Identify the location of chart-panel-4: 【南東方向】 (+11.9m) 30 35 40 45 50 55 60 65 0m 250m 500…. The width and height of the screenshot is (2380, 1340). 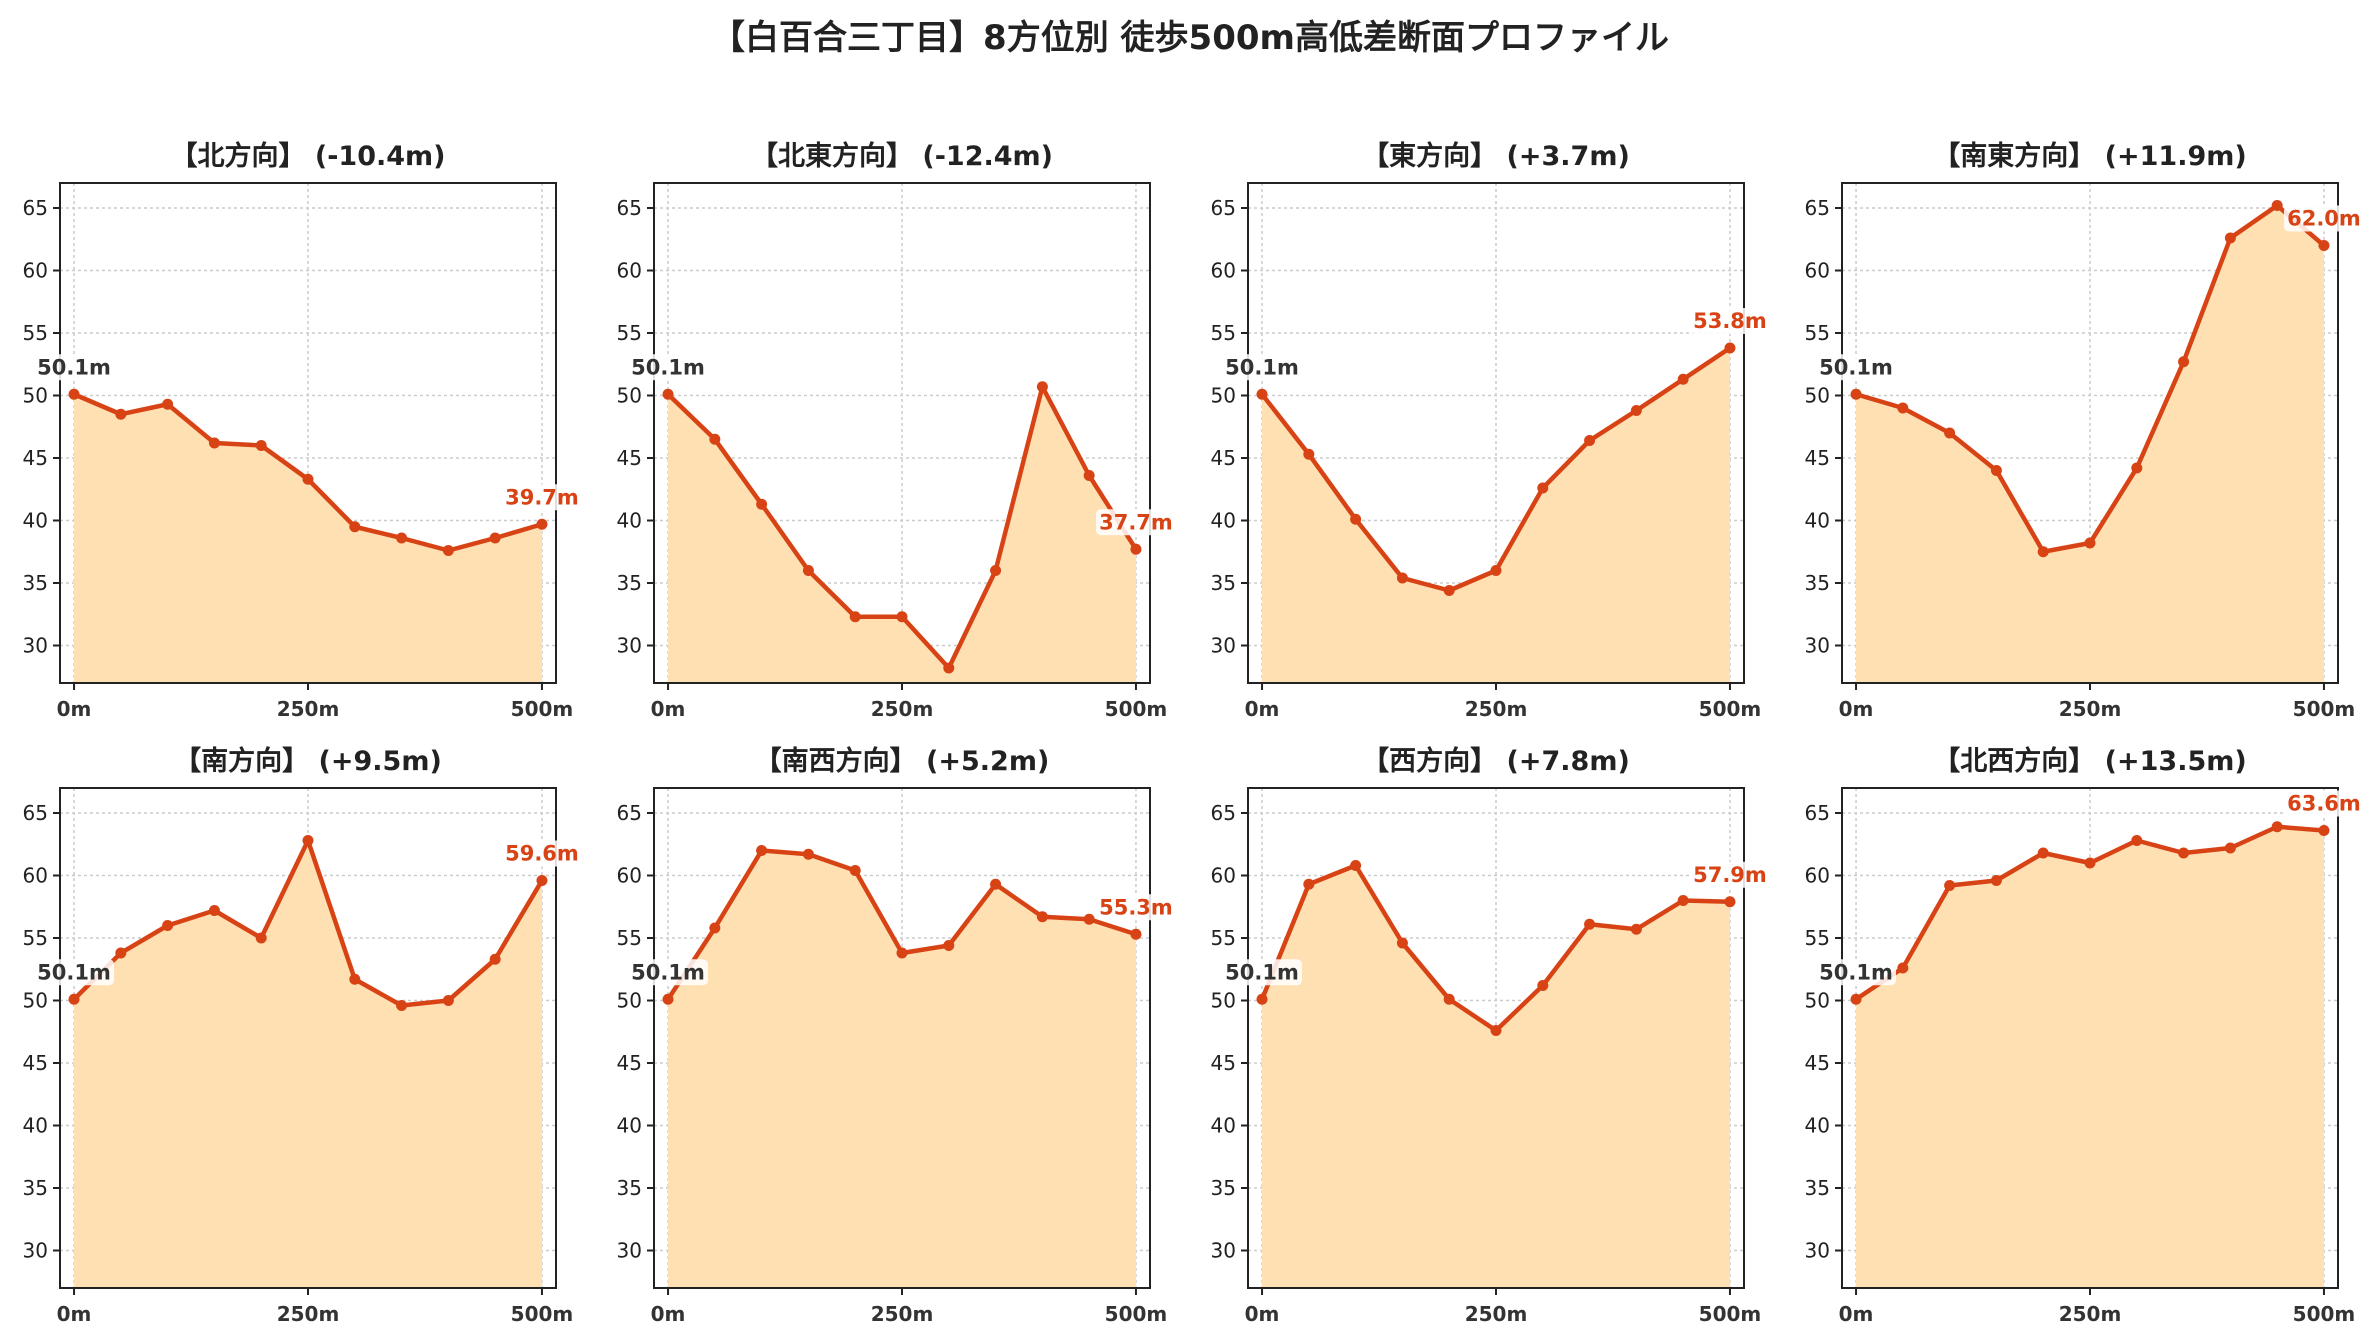
(2084, 430).